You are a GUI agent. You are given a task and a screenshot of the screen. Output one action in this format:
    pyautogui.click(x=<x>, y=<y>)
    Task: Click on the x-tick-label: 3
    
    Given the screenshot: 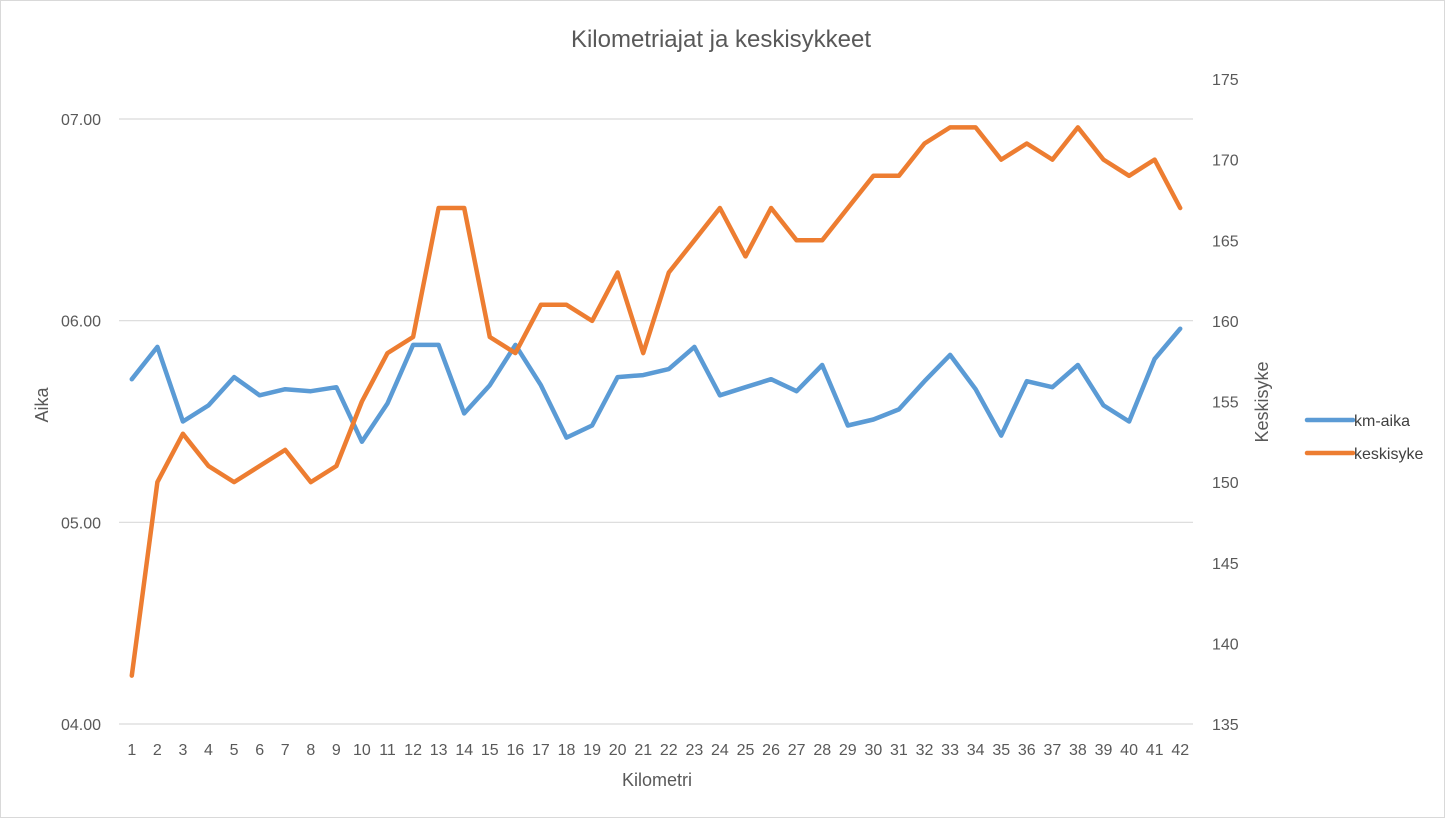 What is the action you would take?
    pyautogui.click(x=182, y=750)
    